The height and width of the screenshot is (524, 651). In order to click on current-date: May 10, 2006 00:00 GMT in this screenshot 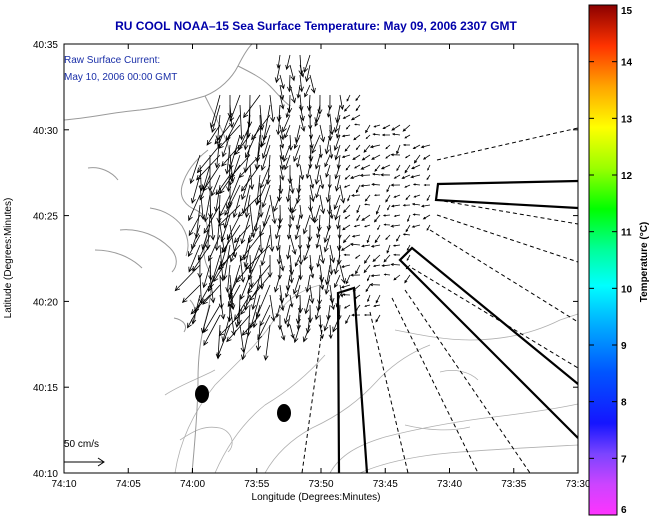, I will do `click(120, 77)`.